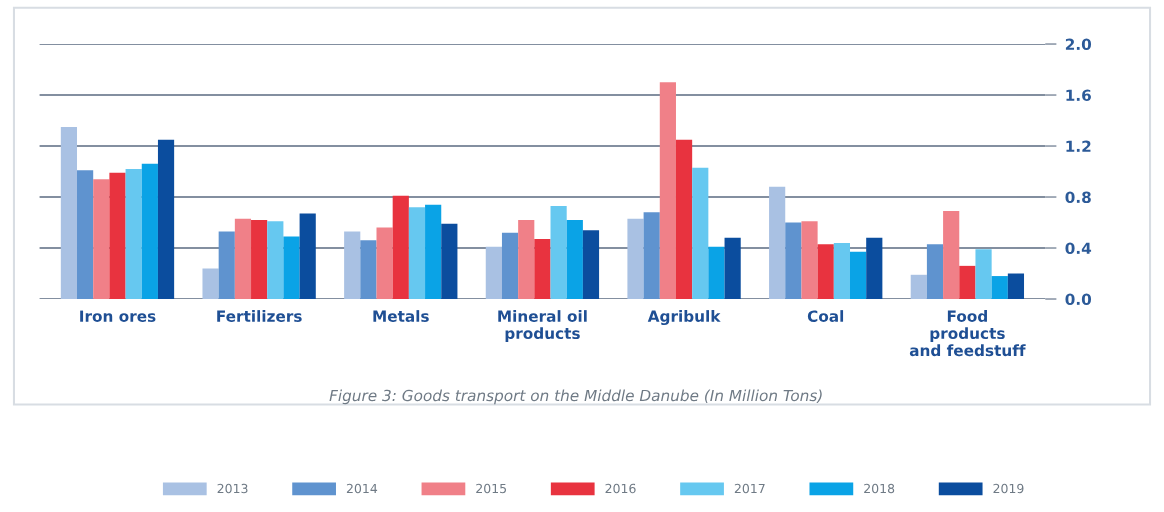 The width and height of the screenshot is (1164, 512). Describe the element at coordinates (1078, 146) in the screenshot. I see `y-tick-label: 1.2` at that location.